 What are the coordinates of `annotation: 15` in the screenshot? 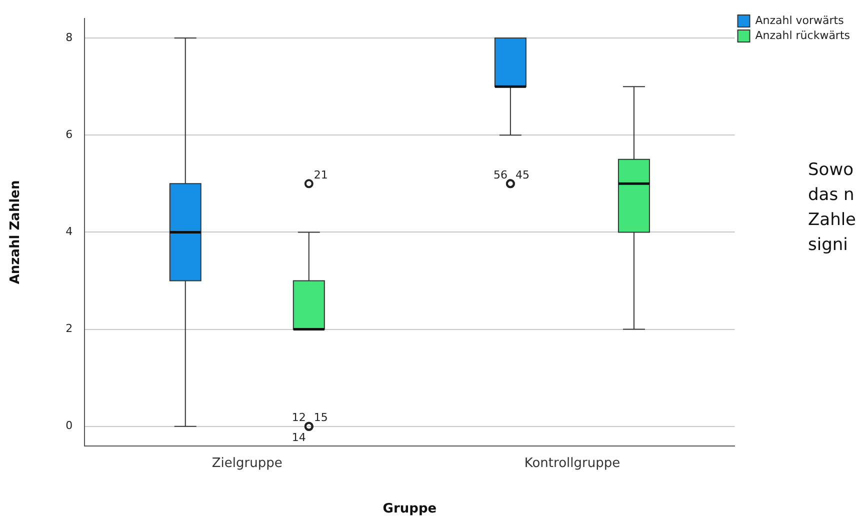 It's located at (321, 417).